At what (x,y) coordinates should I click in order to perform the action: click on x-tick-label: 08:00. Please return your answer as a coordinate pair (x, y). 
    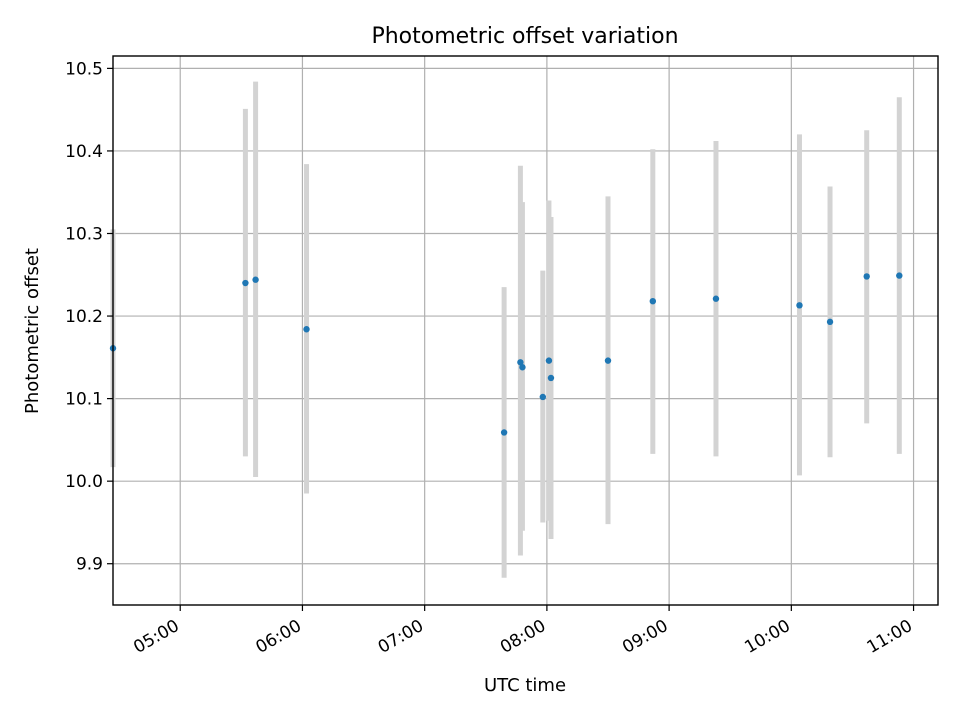
    Looking at the image, I should click on (523, 637).